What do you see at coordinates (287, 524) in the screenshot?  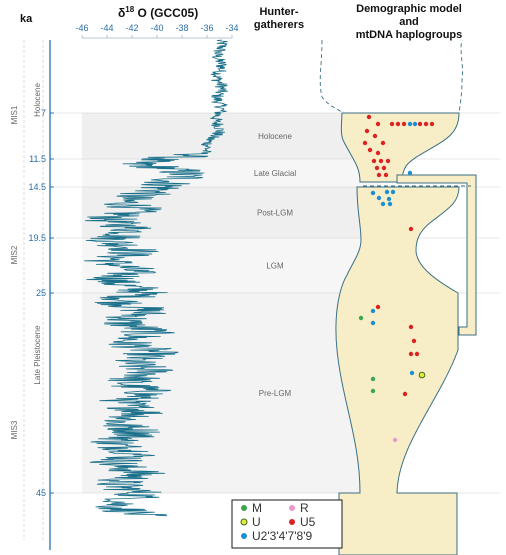 I see `legend-box` at bounding box center [287, 524].